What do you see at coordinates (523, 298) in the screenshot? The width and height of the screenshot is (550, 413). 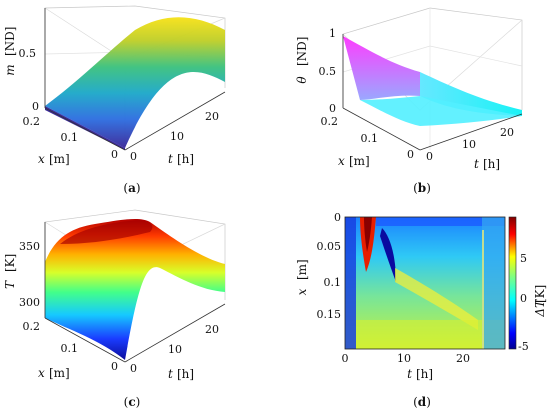 I see `d-cbar-tick-0: 0` at bounding box center [523, 298].